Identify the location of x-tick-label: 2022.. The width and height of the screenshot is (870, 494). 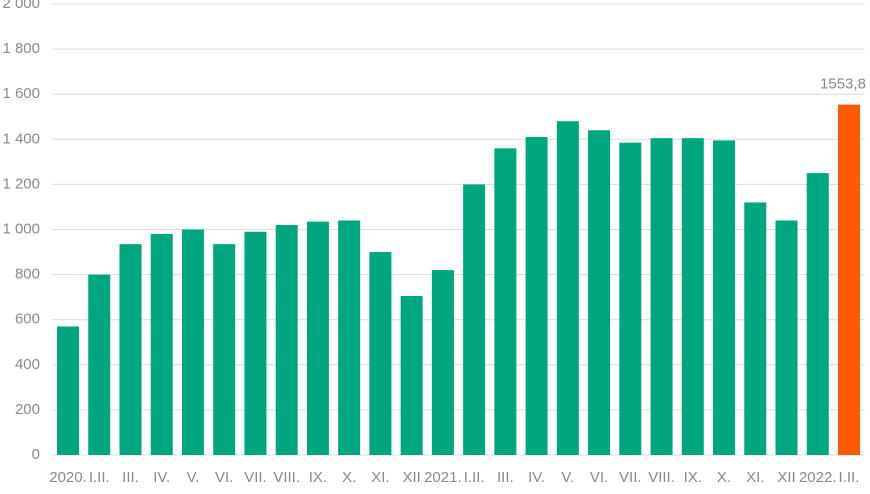
(818, 477).